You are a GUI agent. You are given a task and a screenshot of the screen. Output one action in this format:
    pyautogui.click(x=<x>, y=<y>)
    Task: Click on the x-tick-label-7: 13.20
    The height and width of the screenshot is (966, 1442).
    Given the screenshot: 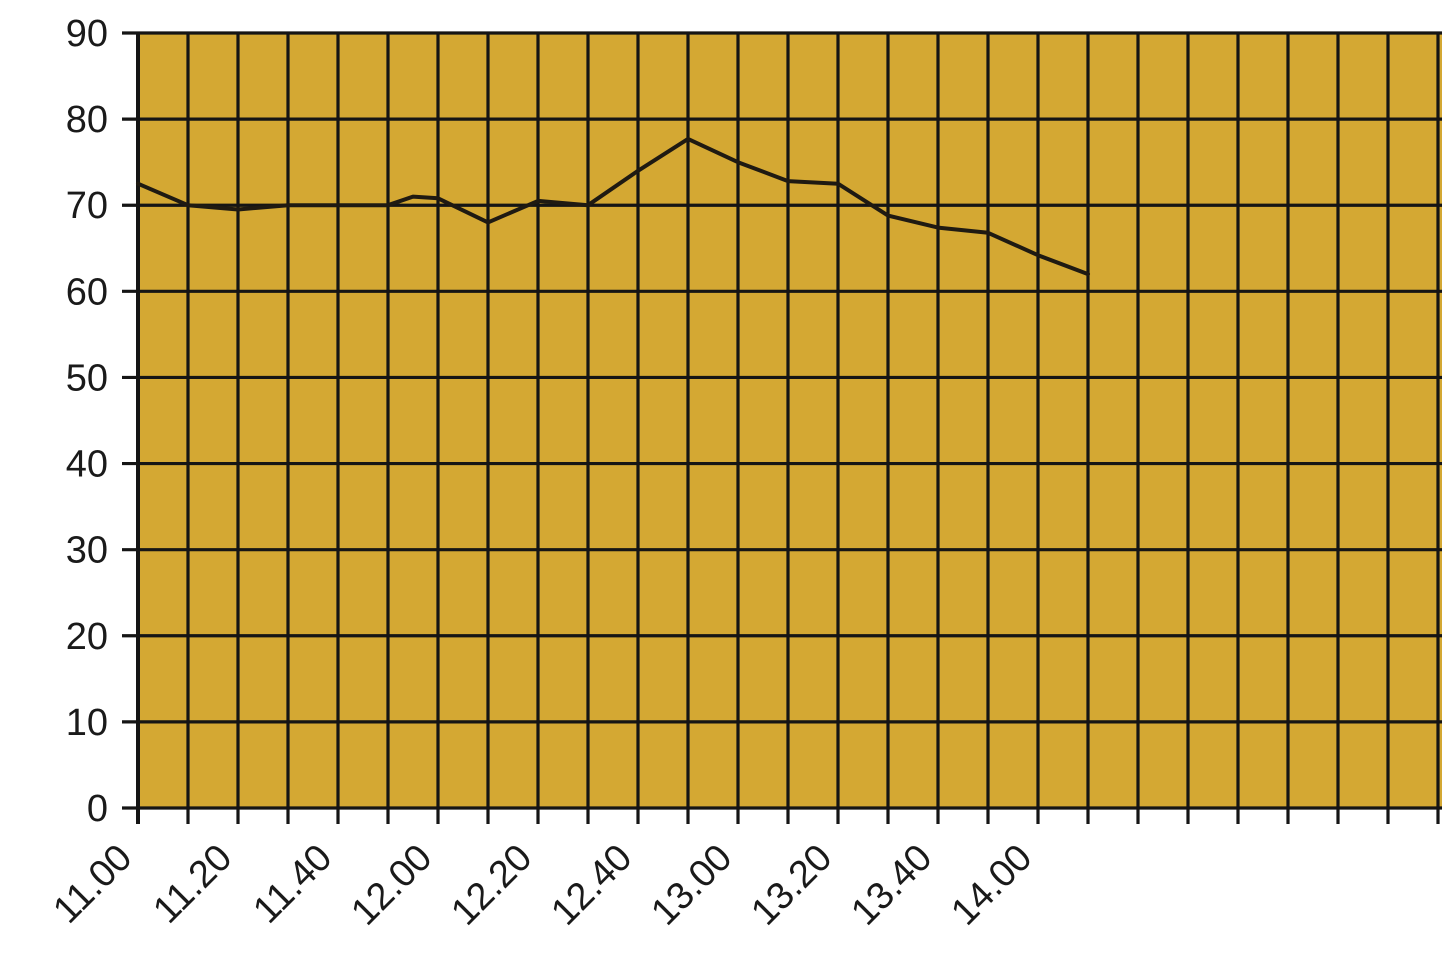 What is the action you would take?
    pyautogui.click(x=791, y=885)
    